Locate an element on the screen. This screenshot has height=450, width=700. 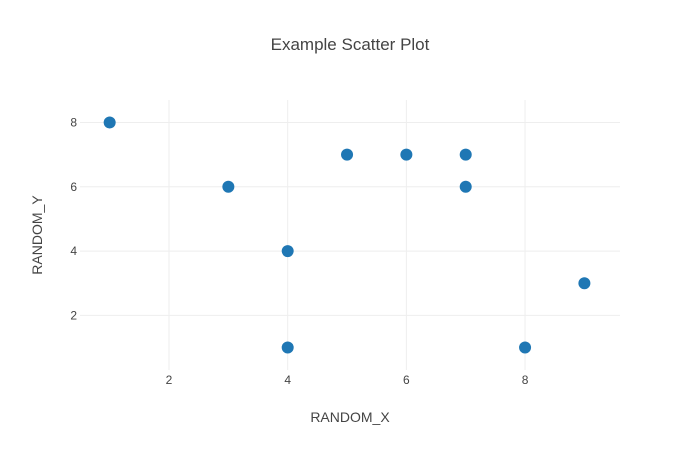
x-tick-label: 8 is located at coordinates (525, 380).